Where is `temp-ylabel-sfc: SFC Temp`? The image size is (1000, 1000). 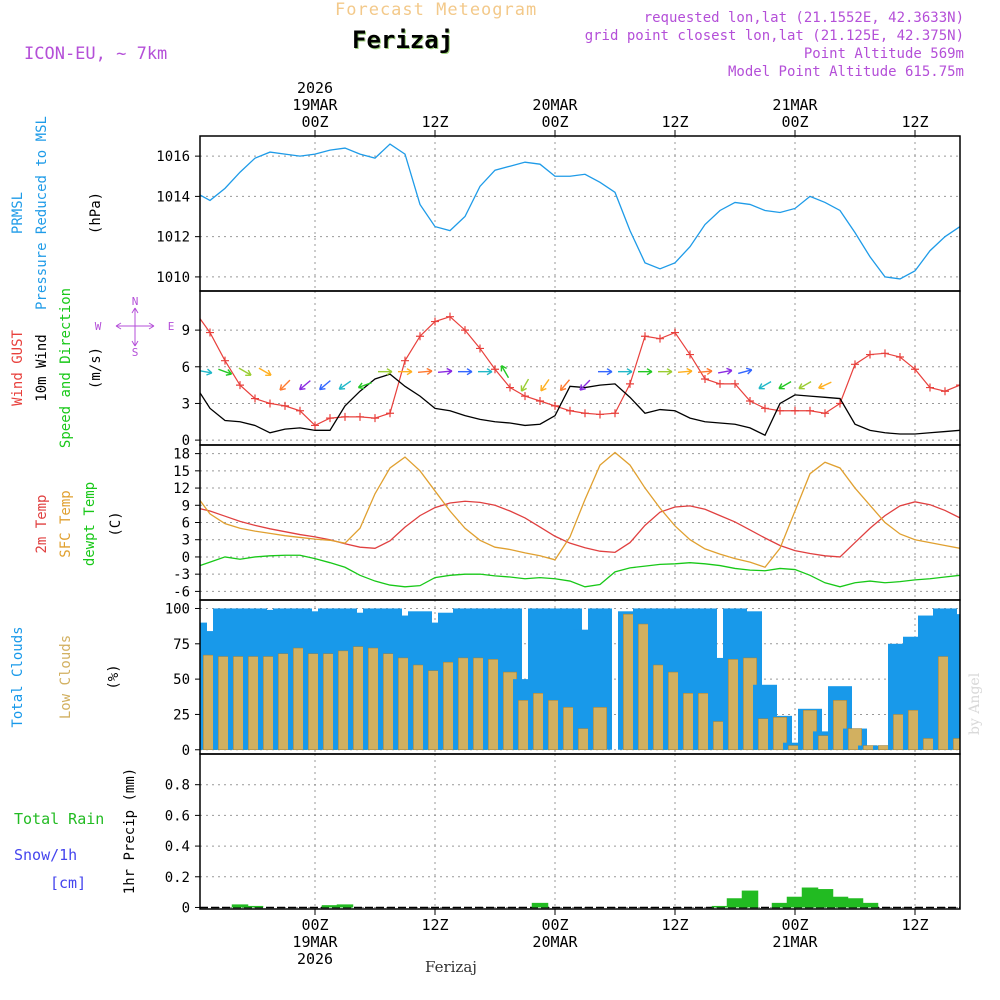
temp-ylabel-sfc: SFC Temp is located at coordinates (66, 523).